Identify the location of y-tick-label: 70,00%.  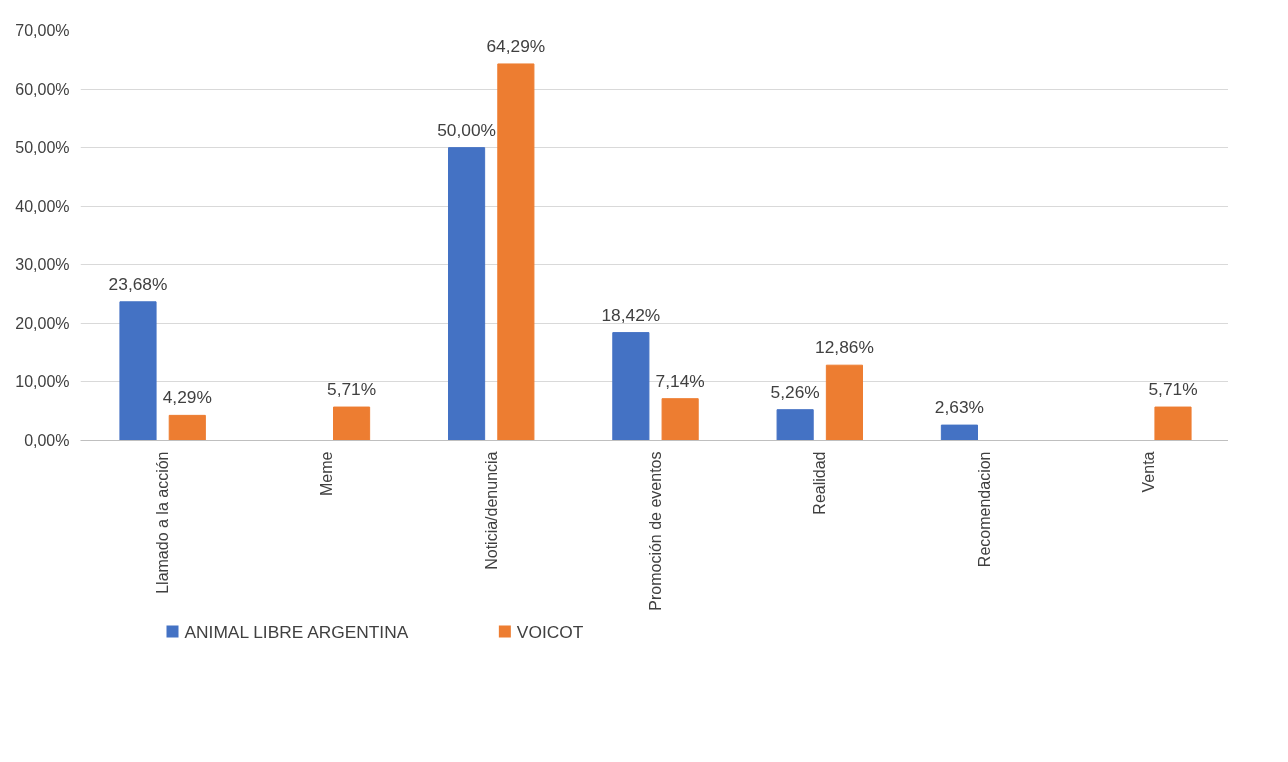
(42, 30).